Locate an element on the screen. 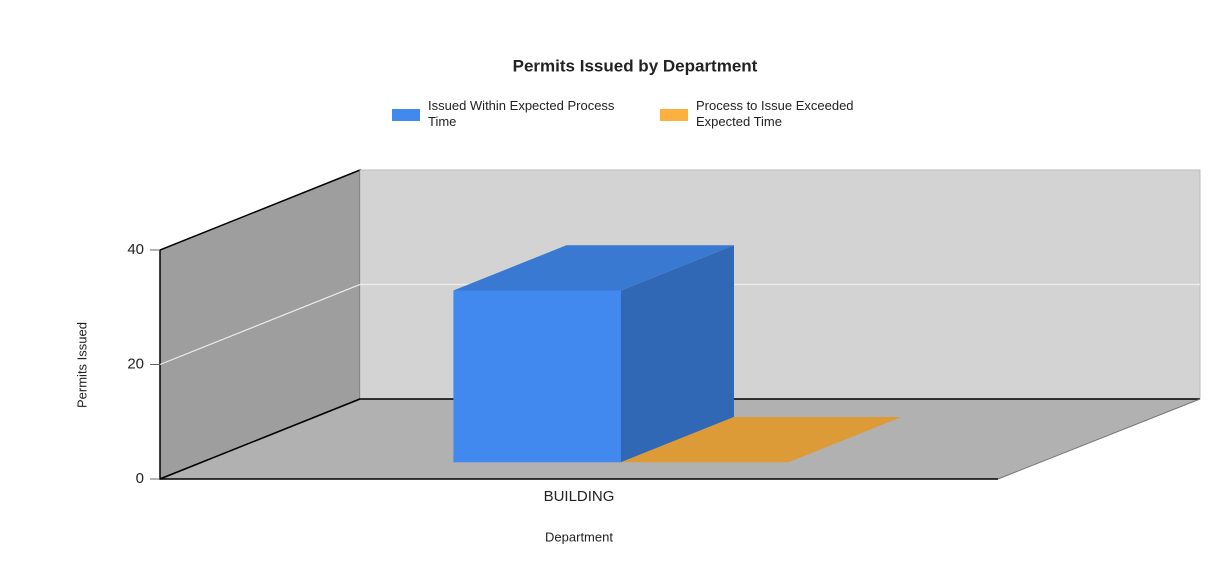 The height and width of the screenshot is (564, 1230). legend-item: Process to Issue Exceeded Expected Time is located at coordinates (783, 114).